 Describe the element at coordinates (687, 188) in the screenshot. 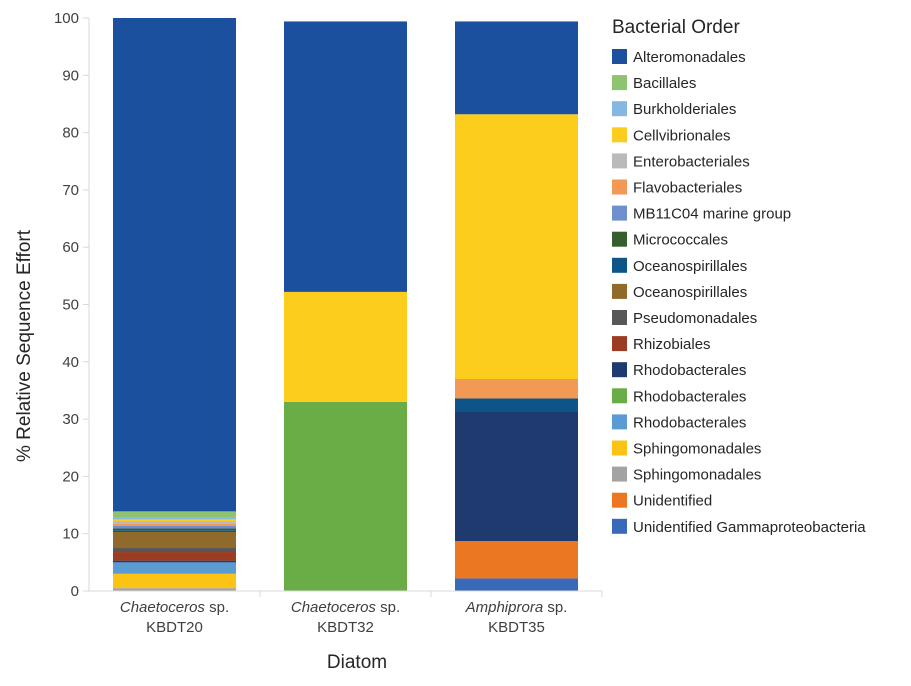

I see `legend-label: Flavobacteriales` at that location.